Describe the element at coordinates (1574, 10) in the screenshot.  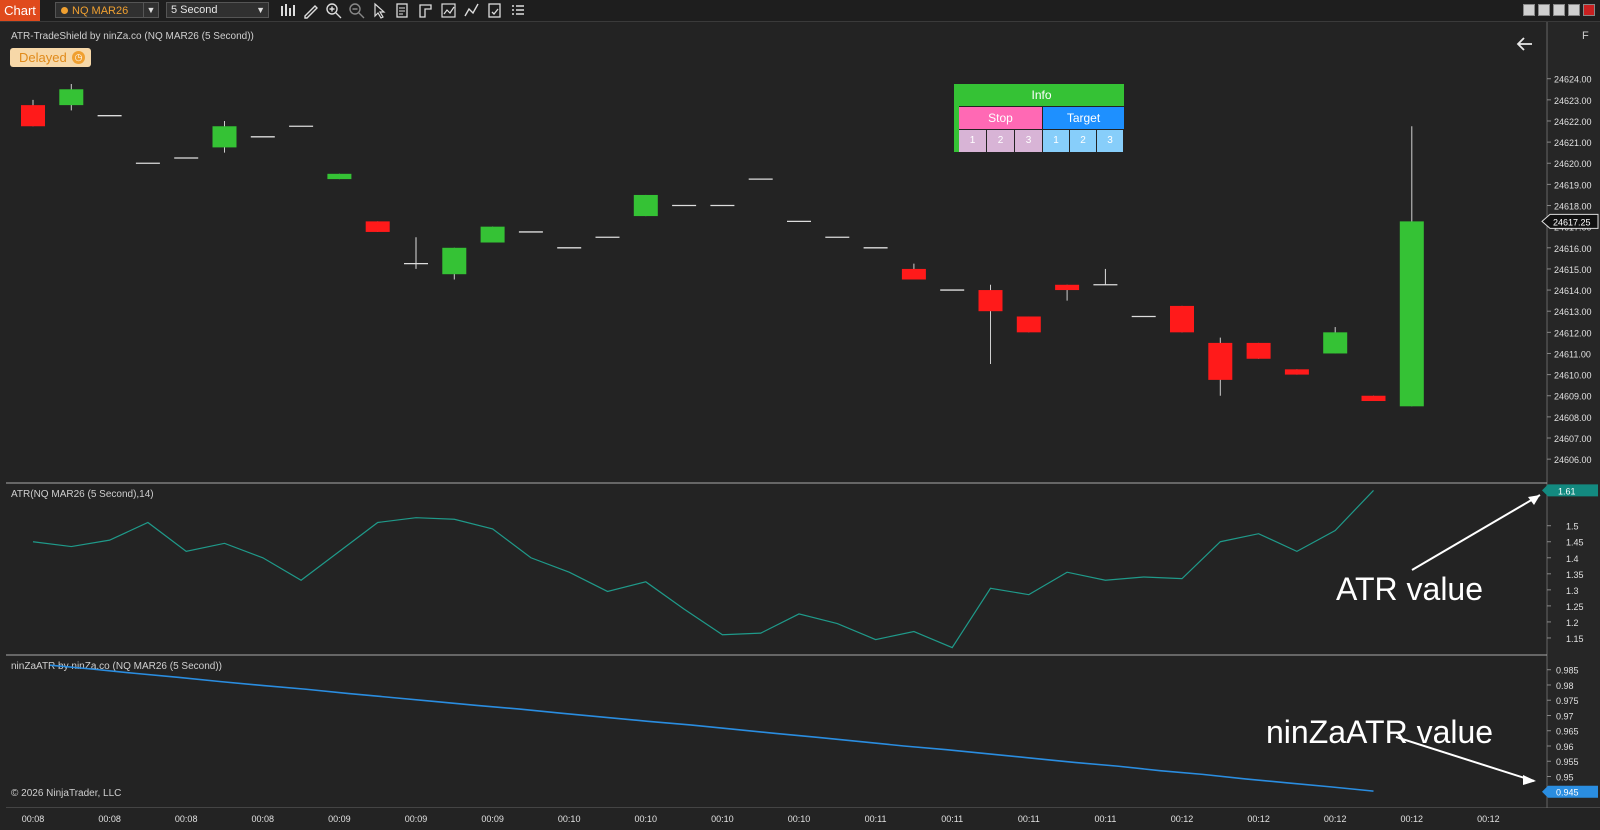
I see `restore-button` at that location.